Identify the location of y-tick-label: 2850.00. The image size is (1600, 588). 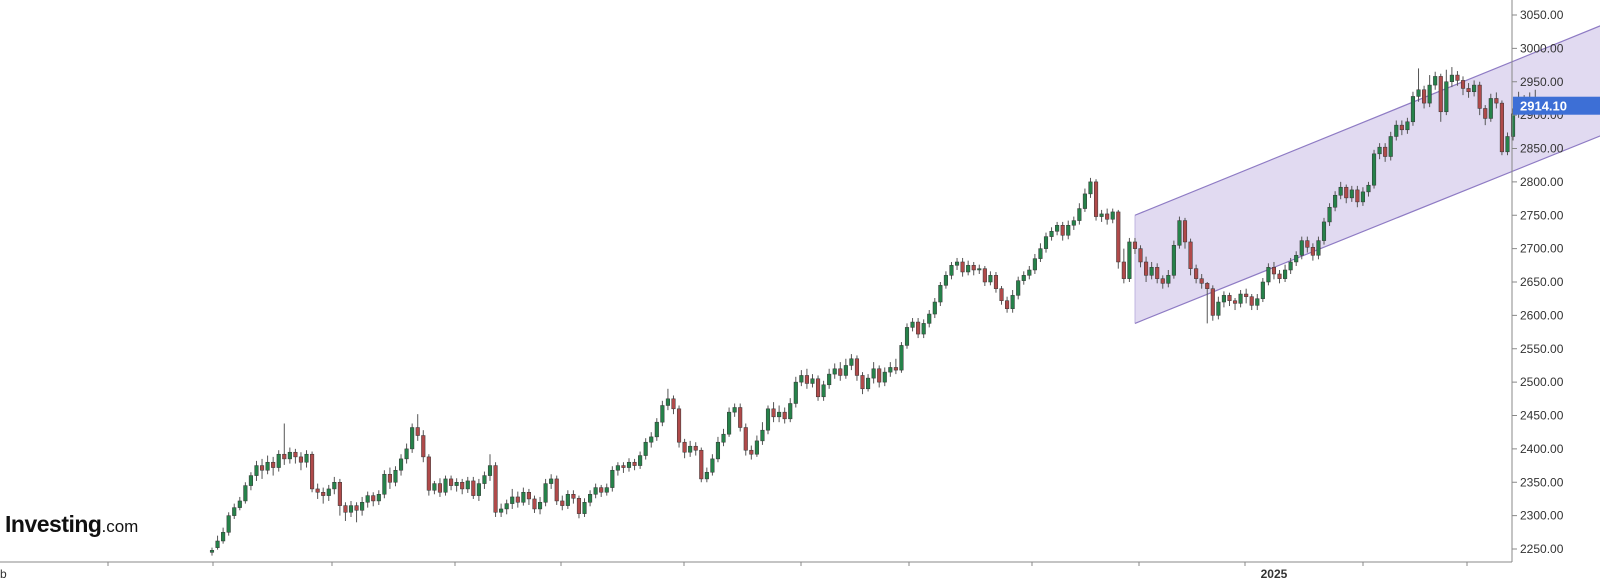
(1542, 149).